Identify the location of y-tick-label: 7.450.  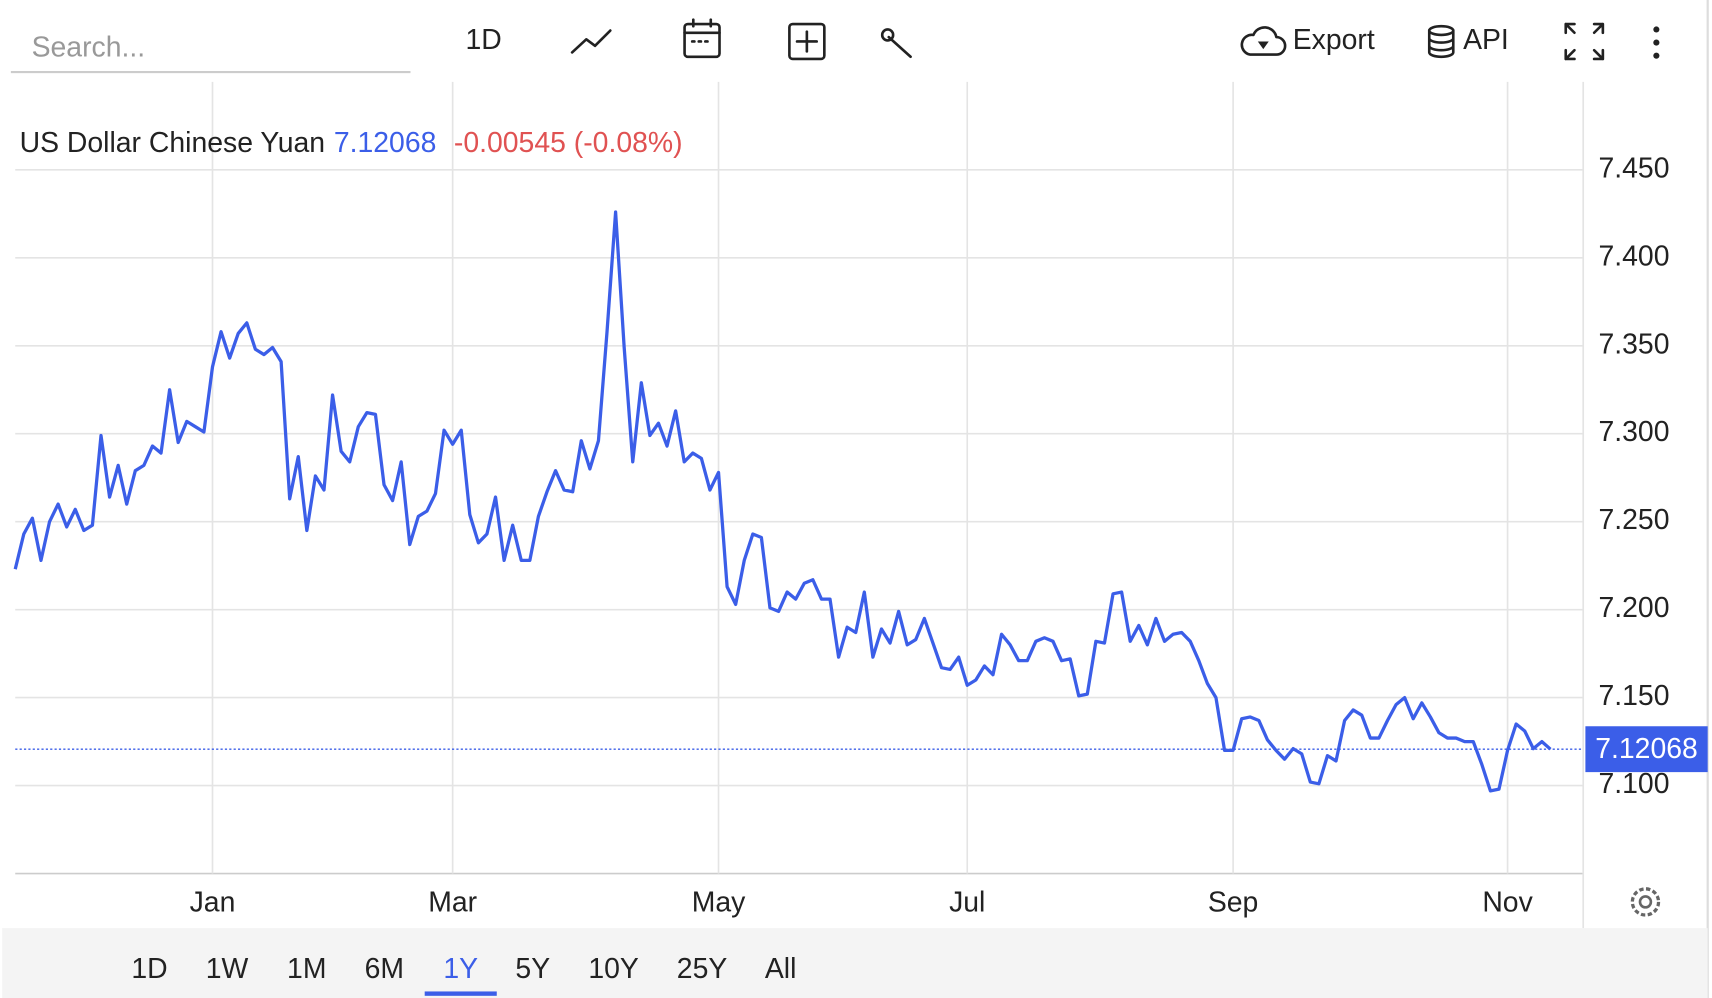
(1633, 168).